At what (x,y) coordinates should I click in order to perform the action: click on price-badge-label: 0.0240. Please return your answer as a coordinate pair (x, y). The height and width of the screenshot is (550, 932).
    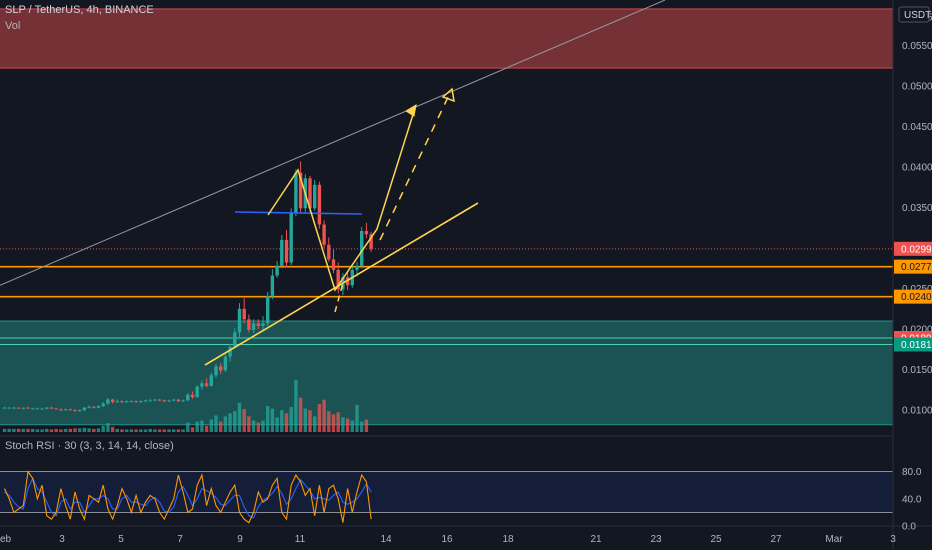
    Looking at the image, I should click on (916, 297).